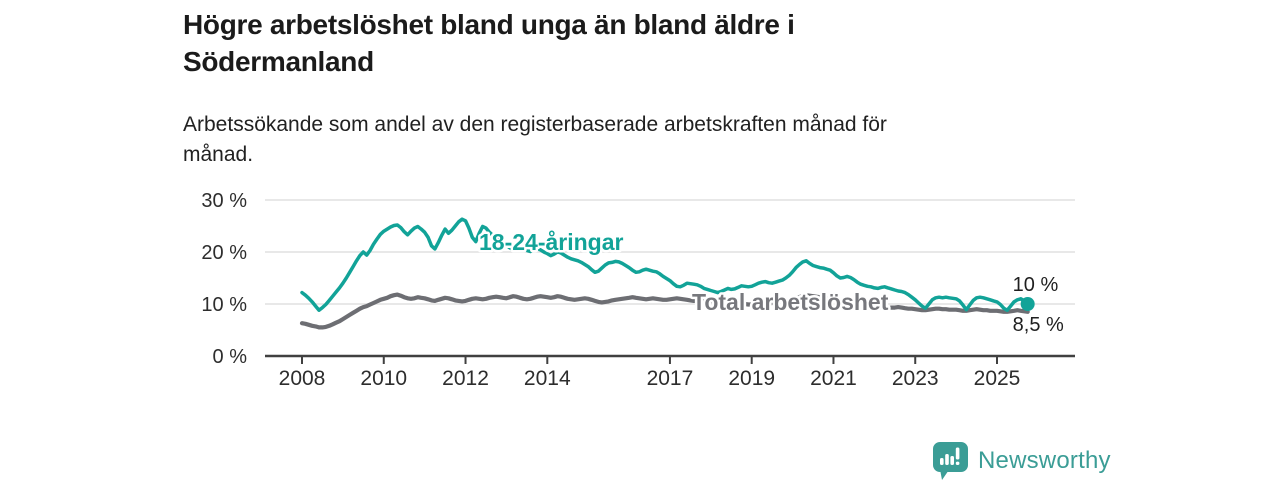  Describe the element at coordinates (278, 61) in the screenshot. I see `page-title-line-2: Södermanland` at that location.